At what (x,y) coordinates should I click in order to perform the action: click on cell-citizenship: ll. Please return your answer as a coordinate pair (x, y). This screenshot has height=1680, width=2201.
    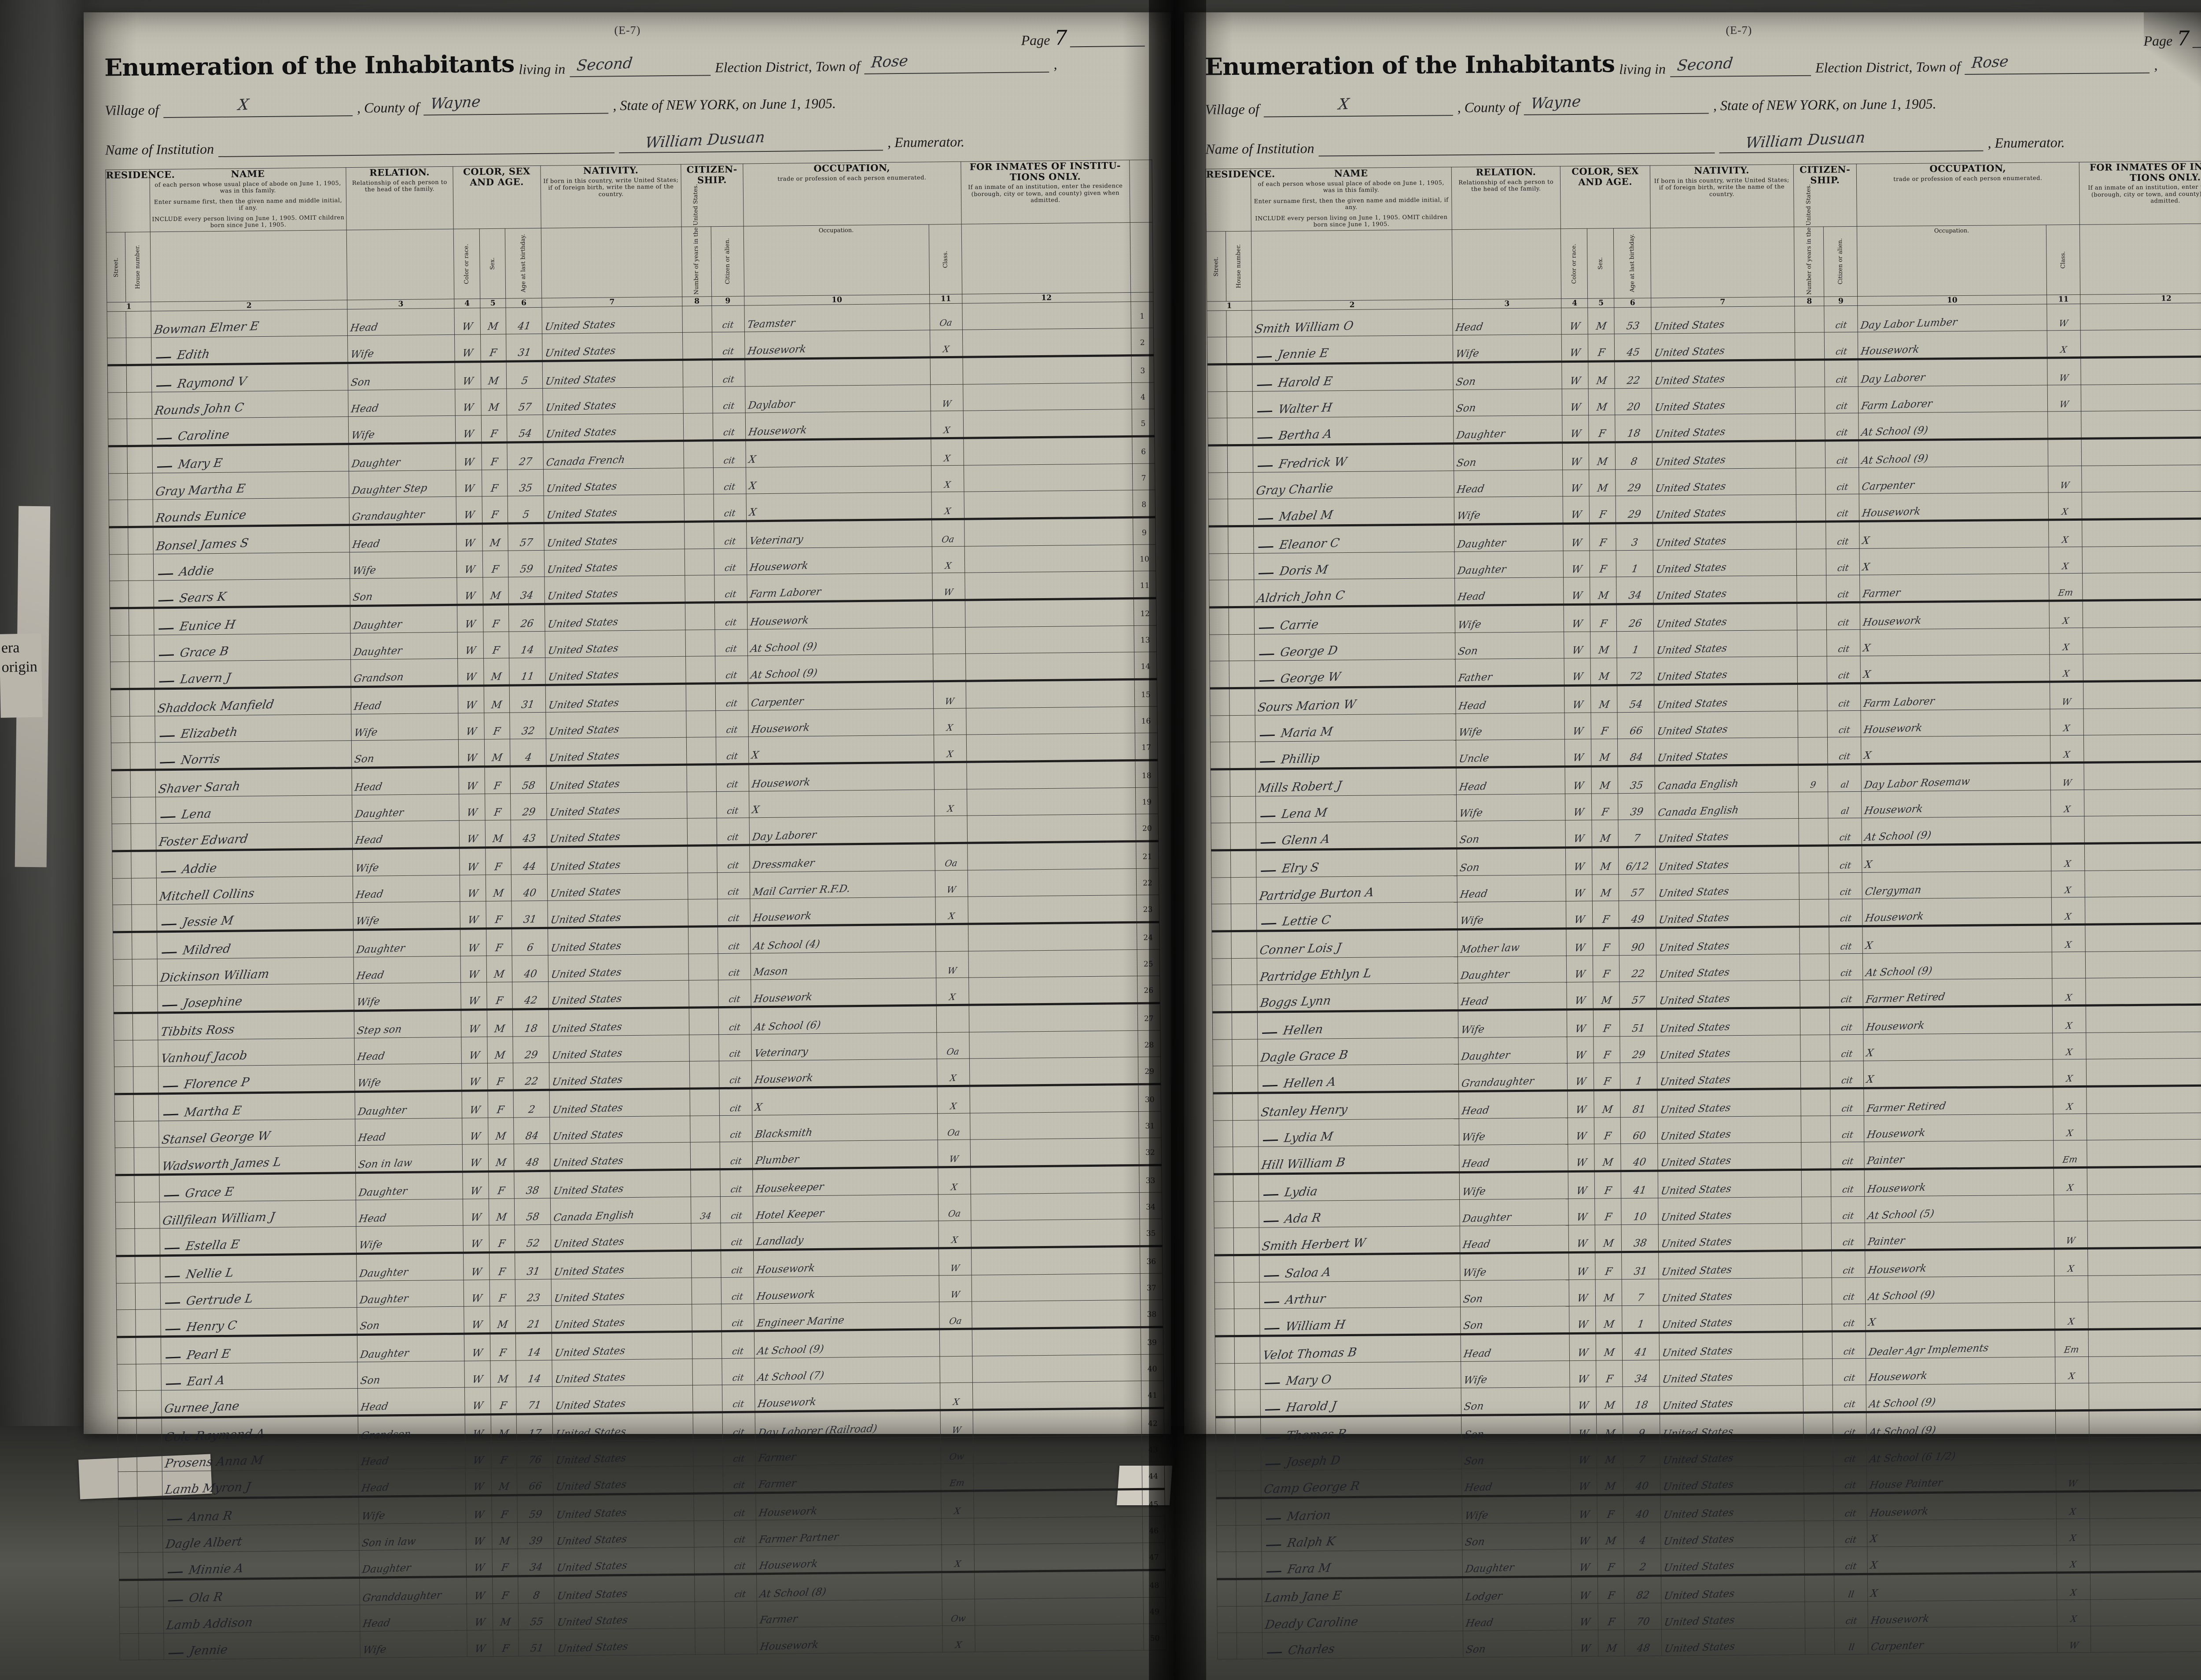
    Looking at the image, I should click on (1851, 1588).